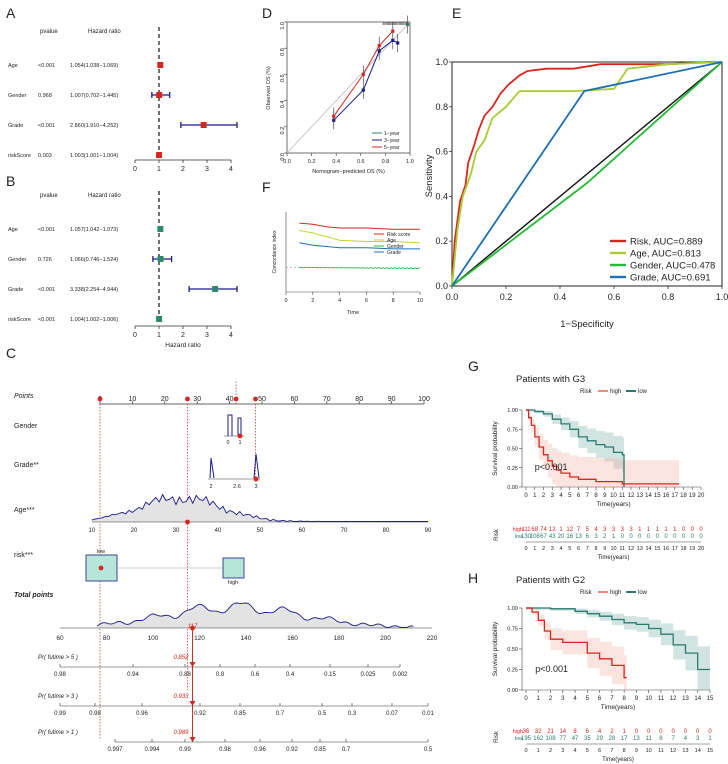  What do you see at coordinates (424, 399) in the screenshot?
I see `nomogram-points-tick-label: 100` at bounding box center [424, 399].